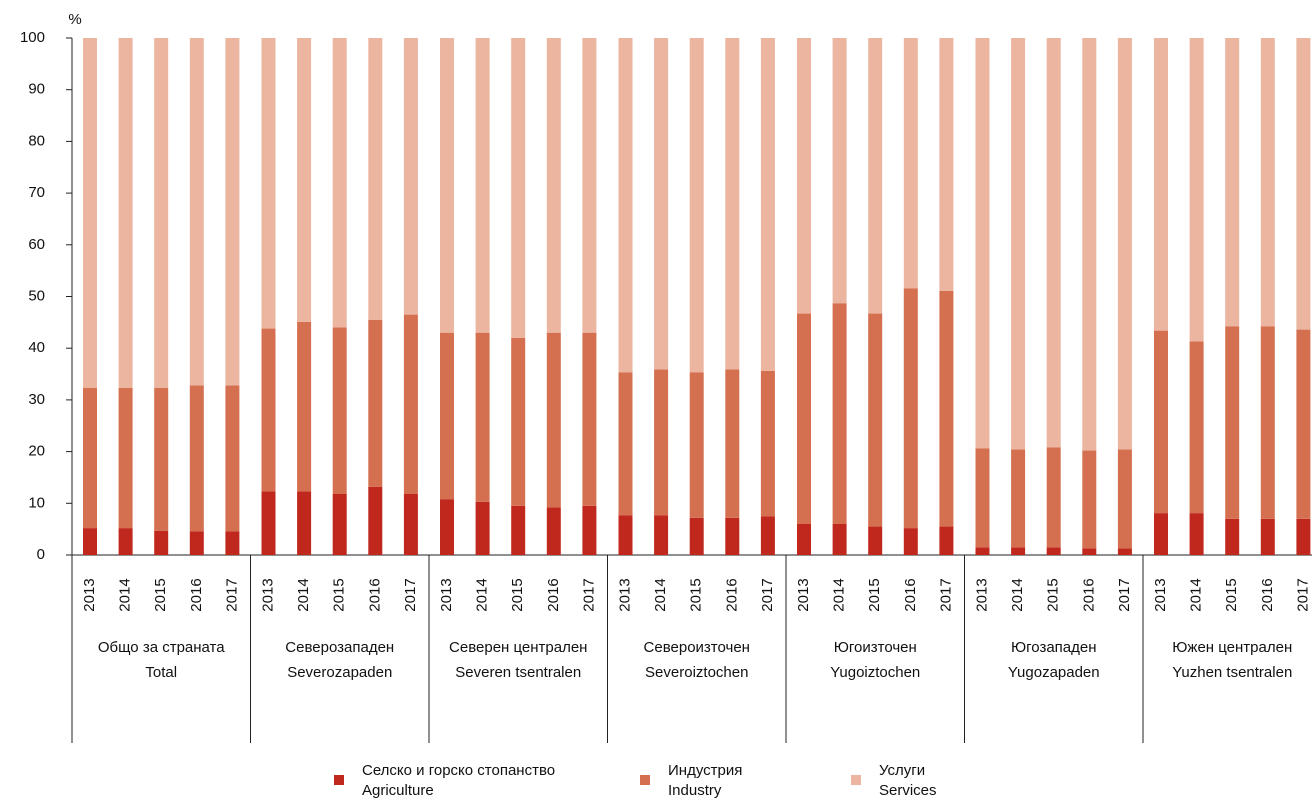 This screenshot has width=1312, height=807. Describe the element at coordinates (875, 647) in the screenshot. I see `group-label: Югоизточен` at that location.